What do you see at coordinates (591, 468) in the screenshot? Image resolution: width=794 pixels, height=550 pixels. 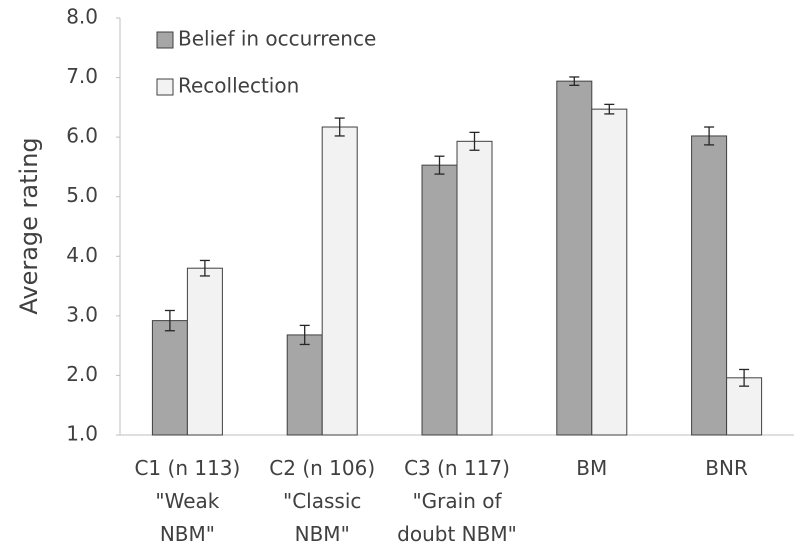 I see `x-tick-label: BM` at bounding box center [591, 468].